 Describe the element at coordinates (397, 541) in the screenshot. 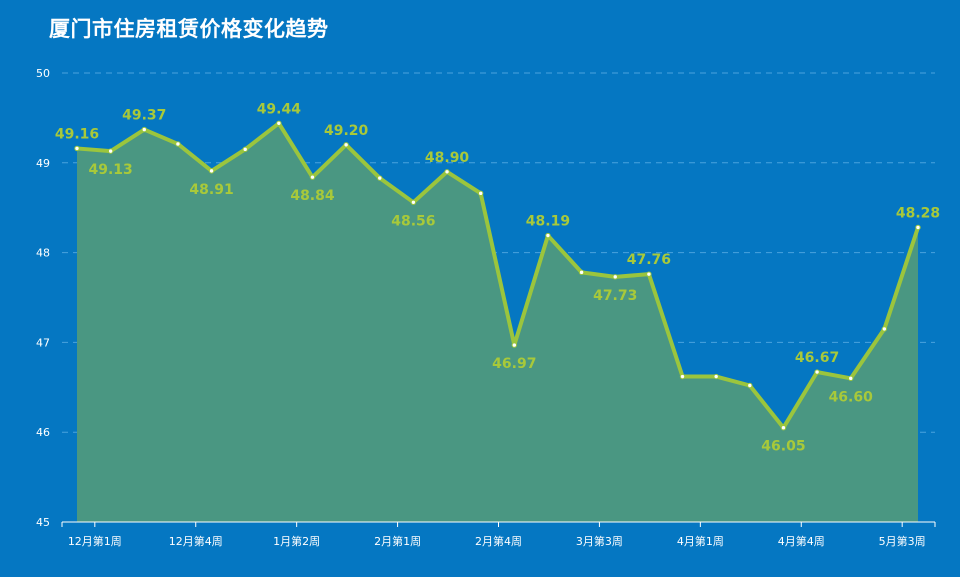

I see `x-tick-label: 2月第1周` at that location.